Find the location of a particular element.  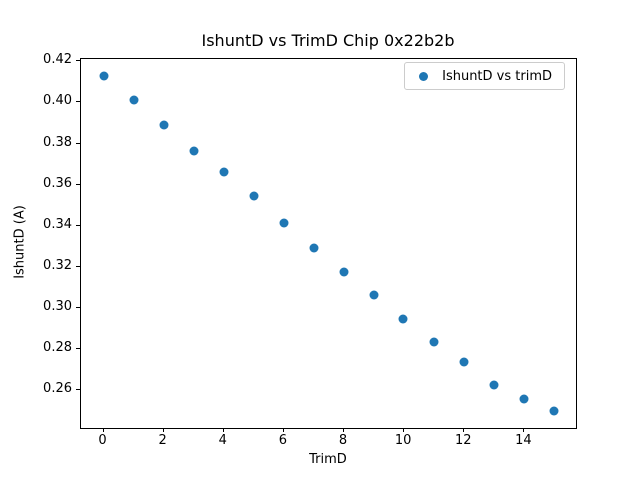

x-tick-label: 8 is located at coordinates (343, 440).